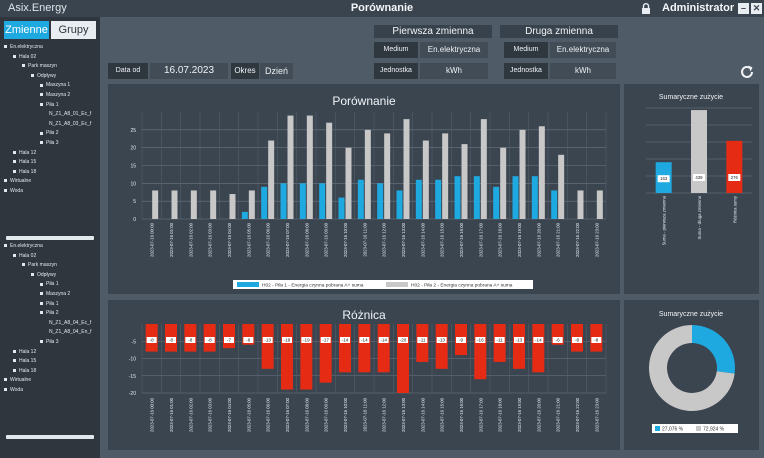 This screenshot has width=764, height=458. What do you see at coordinates (691, 314) in the screenshot?
I see `chart-title: Sumaryczne zużycie` at bounding box center [691, 314].